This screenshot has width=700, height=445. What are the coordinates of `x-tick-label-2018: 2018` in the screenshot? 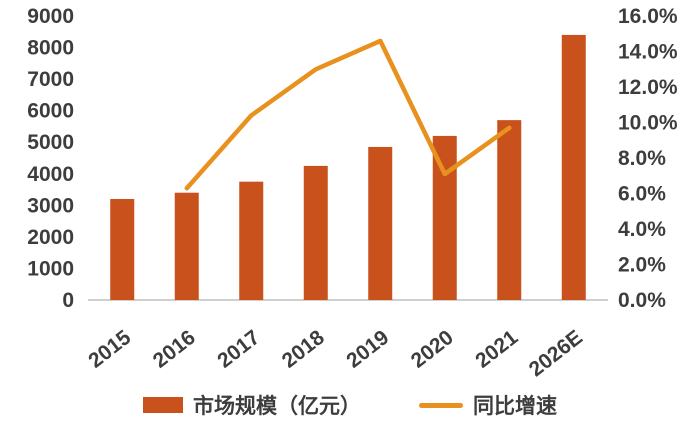 It's located at (303, 349).